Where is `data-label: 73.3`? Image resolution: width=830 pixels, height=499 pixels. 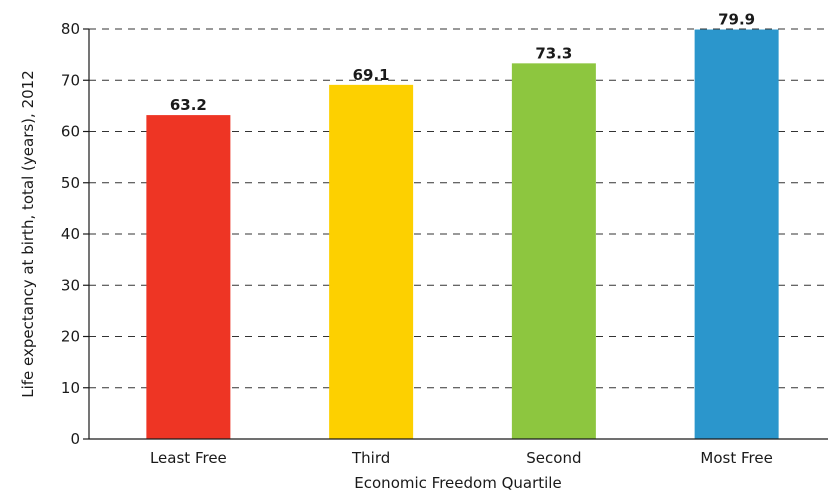
data-label: 73.3 is located at coordinates (553, 53).